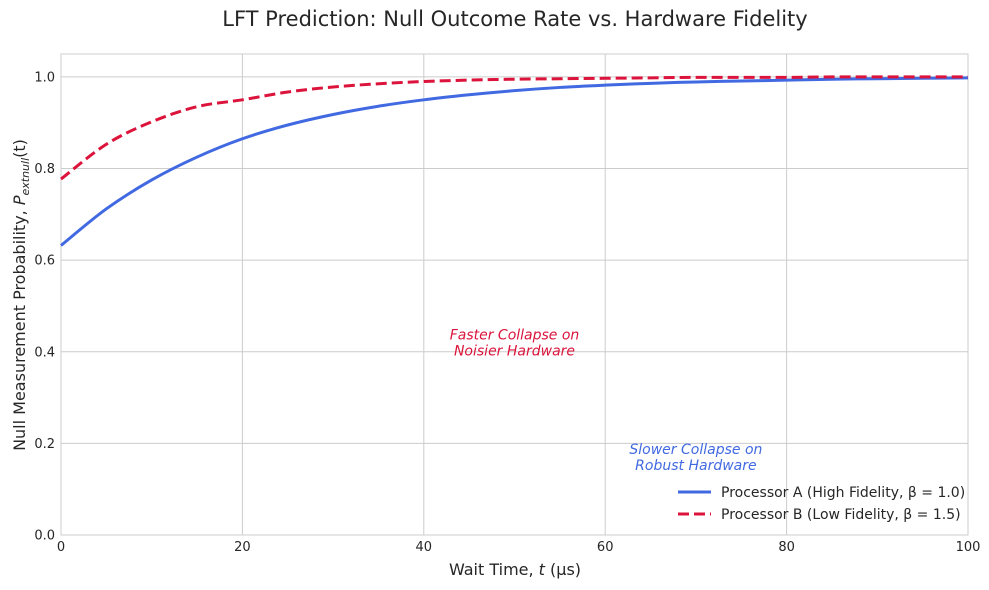 This screenshot has width=989, height=590. What do you see at coordinates (515, 336) in the screenshot?
I see `annotation-text: Faster Collapse on` at bounding box center [515, 336].